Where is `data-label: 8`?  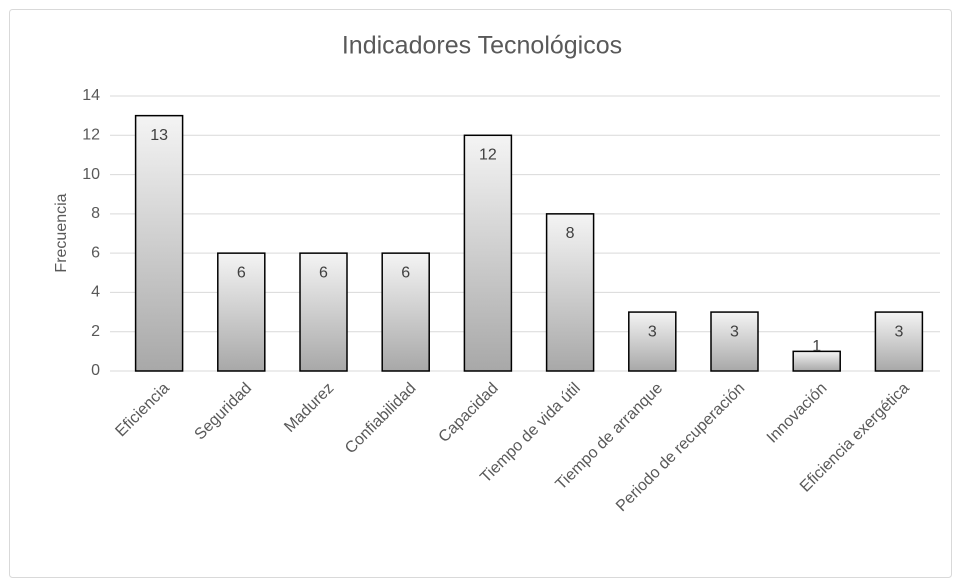 data-label: 8 is located at coordinates (570, 233).